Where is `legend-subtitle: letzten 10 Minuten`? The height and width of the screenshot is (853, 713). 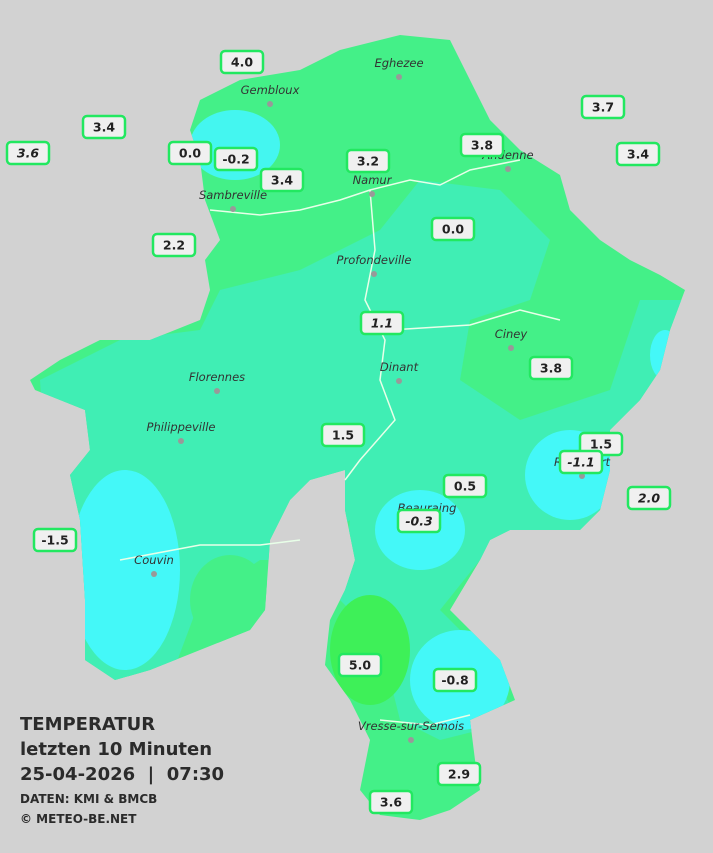
legend-subtitle: letzten 10 Minuten is located at coordinates (116, 749).